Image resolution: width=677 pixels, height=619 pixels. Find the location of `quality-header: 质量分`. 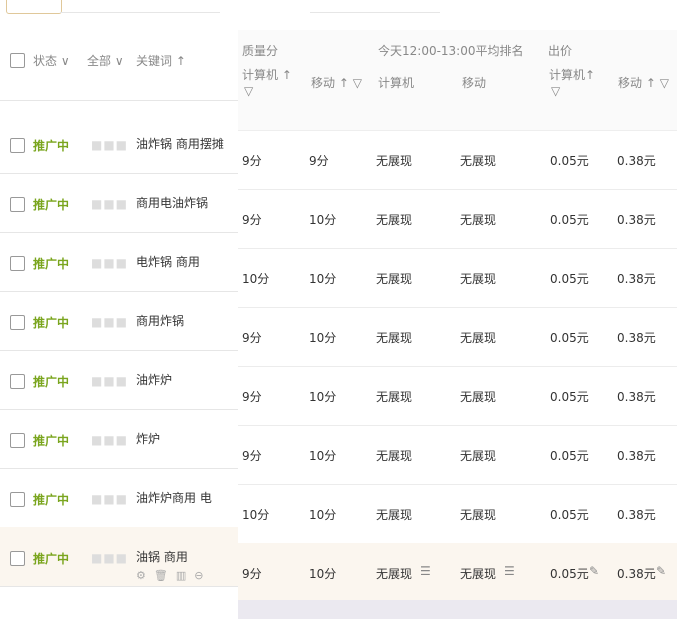

quality-header: 质量分 is located at coordinates (260, 51).